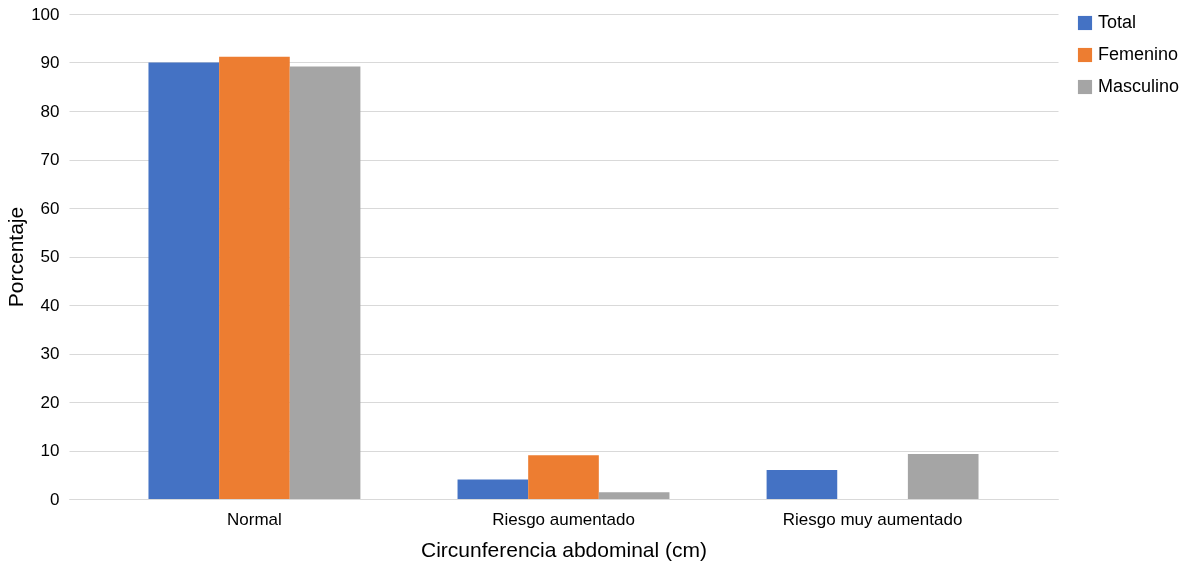 The image size is (1193, 571). I want to click on legend-label: Femenino, so click(1138, 54).